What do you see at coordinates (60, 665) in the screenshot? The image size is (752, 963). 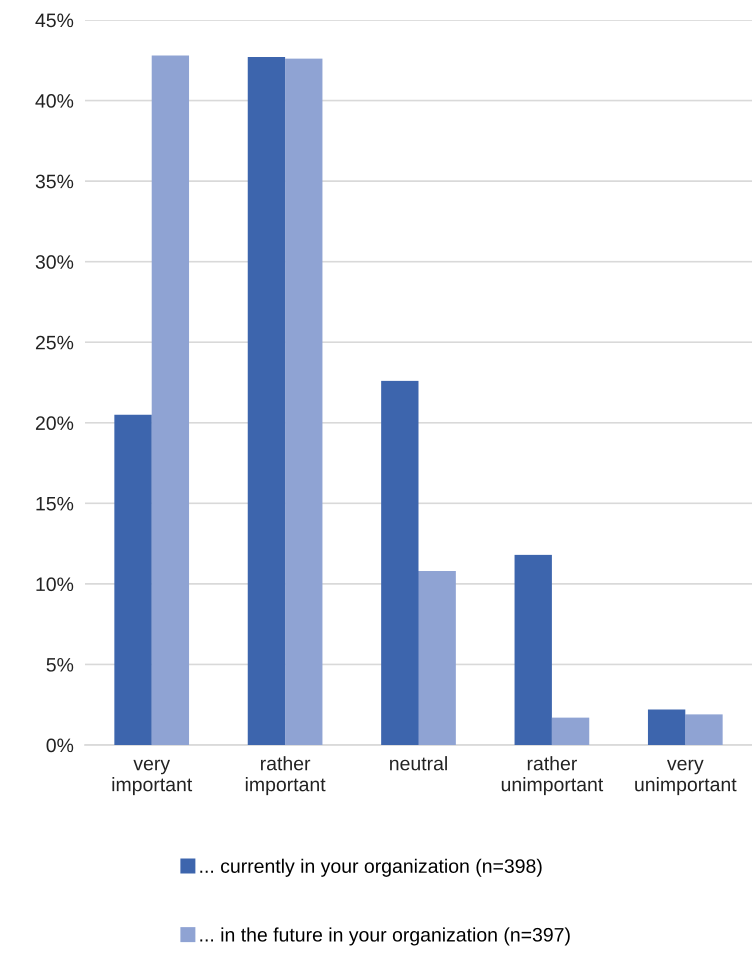 I see `y-tick-label: 5%` at bounding box center [60, 665].